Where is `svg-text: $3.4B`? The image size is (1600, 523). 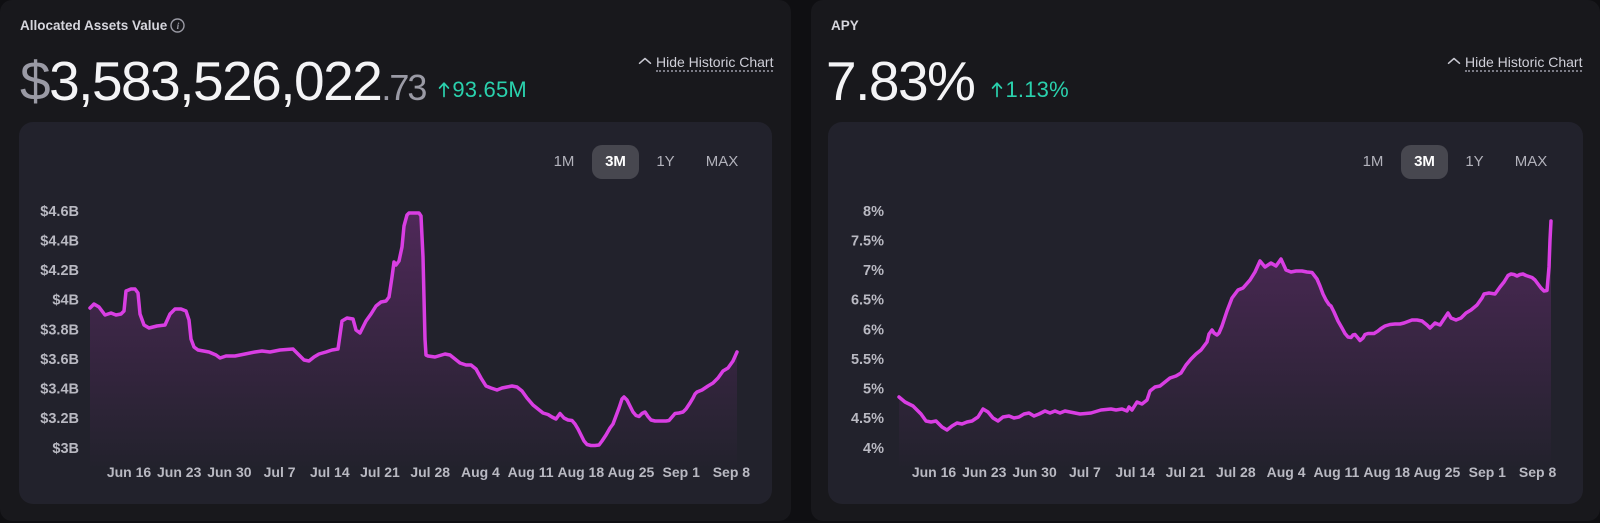 svg-text: $3.4B is located at coordinates (59, 390).